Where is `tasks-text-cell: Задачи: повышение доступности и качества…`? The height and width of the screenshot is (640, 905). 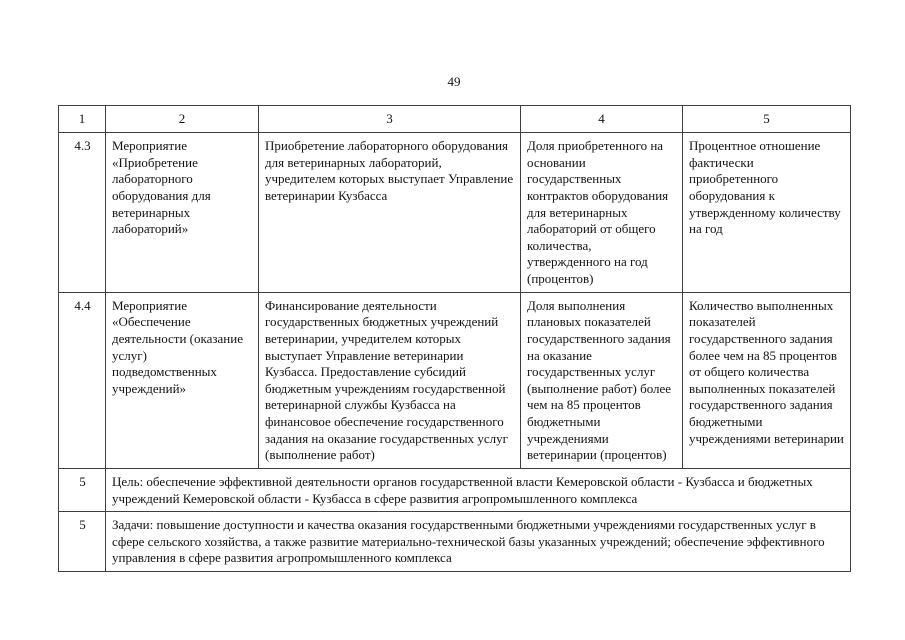 tasks-text-cell: Задачи: повышение доступности и качества… is located at coordinates (478, 541).